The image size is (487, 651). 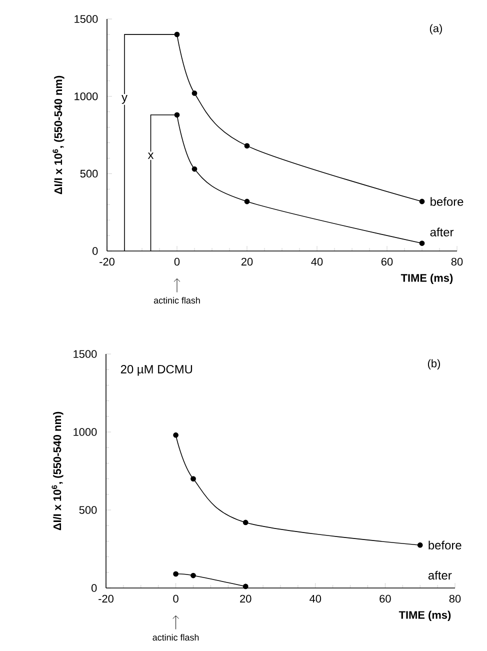 I want to click on series-label: after, so click(x=442, y=232).